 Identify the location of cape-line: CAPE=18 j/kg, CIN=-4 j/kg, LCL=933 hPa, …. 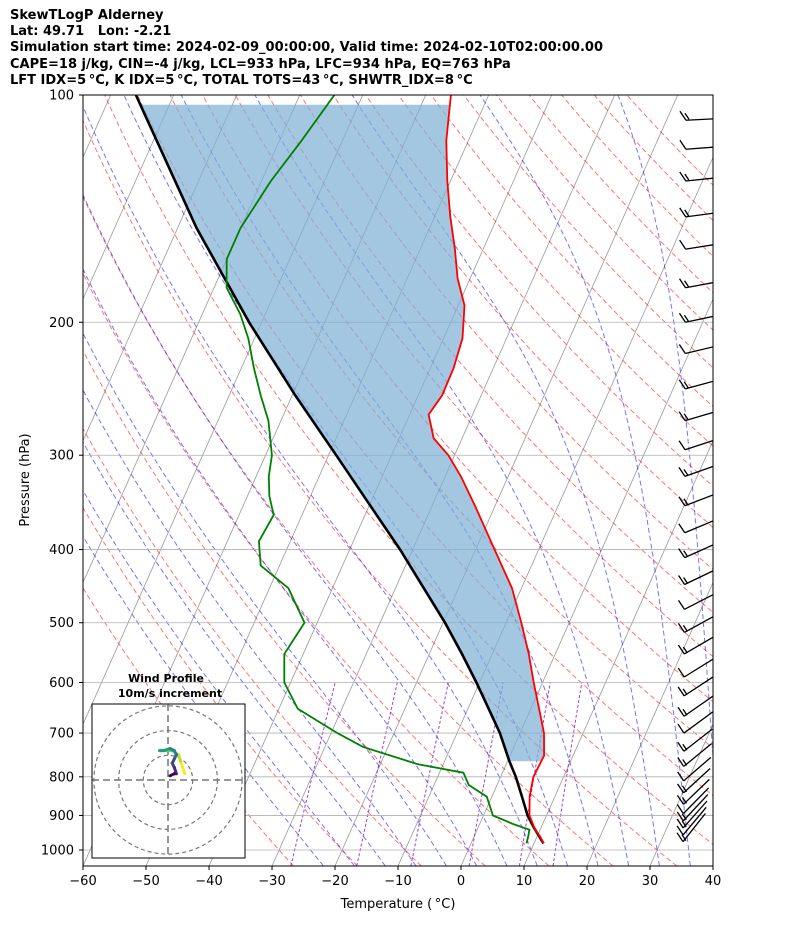
(260, 64).